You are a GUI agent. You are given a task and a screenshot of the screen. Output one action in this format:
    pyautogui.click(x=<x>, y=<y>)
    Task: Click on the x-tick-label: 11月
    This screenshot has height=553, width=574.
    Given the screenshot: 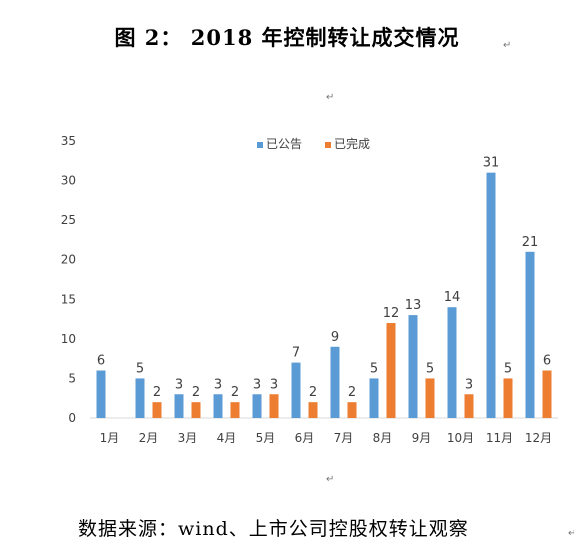 What is the action you would take?
    pyautogui.click(x=499, y=438)
    